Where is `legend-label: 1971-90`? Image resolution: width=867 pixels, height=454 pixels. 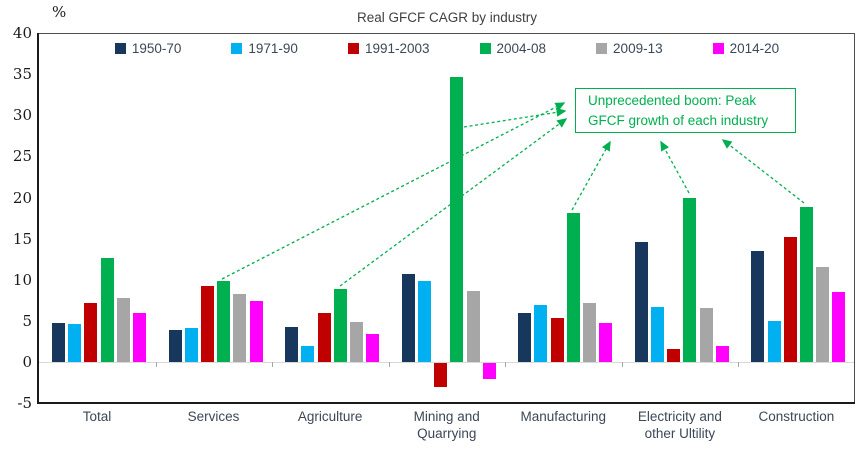
legend-label: 1971-90 is located at coordinates (273, 48).